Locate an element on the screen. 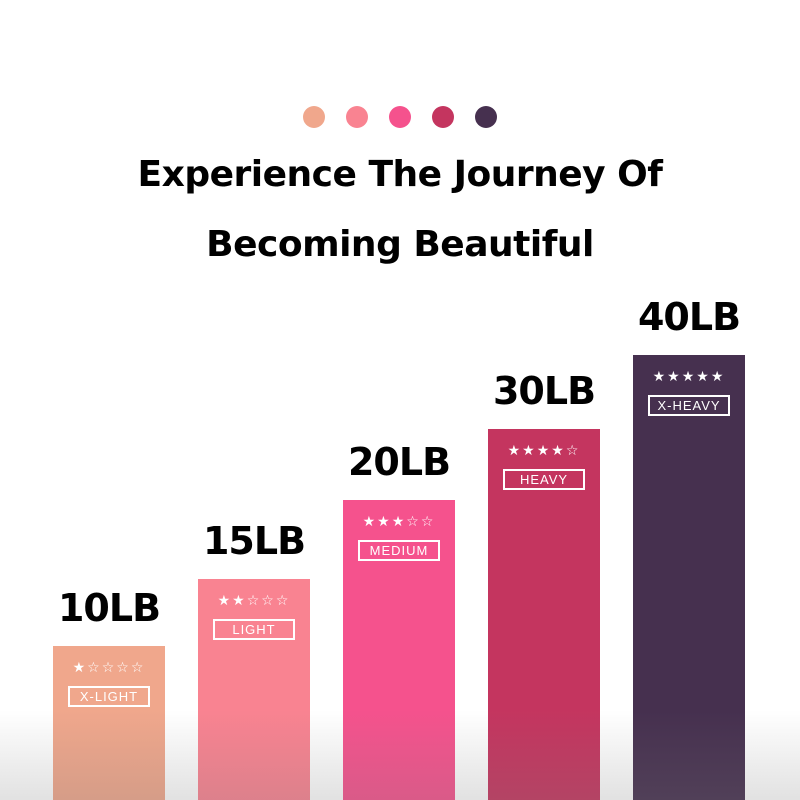 The height and width of the screenshot is (800, 800). weight-label: 15LB is located at coordinates (254, 541).